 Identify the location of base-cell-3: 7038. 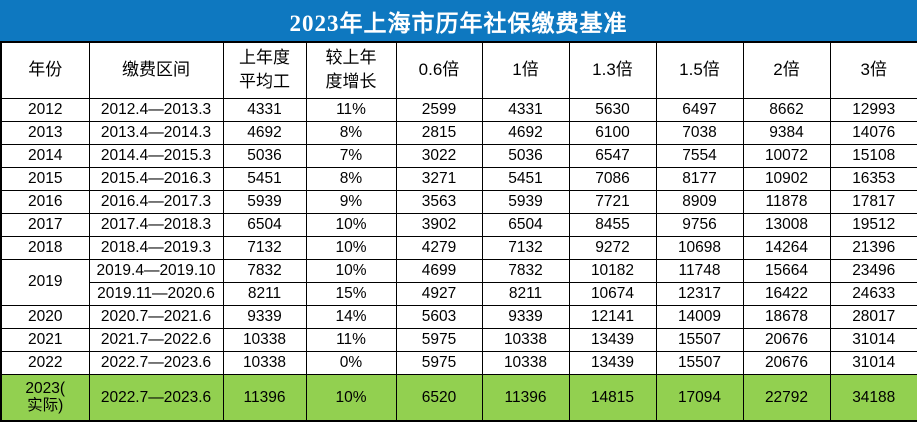
(699, 132).